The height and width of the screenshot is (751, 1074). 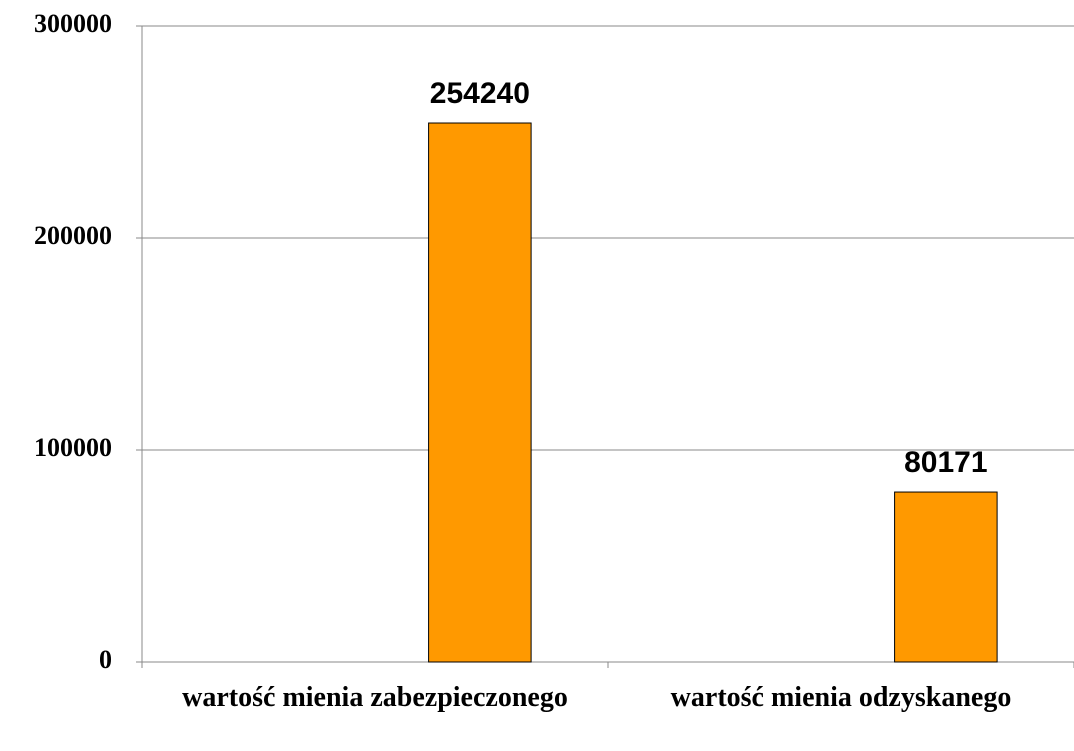 What do you see at coordinates (73, 235) in the screenshot?
I see `y-tick-label: 200000` at bounding box center [73, 235].